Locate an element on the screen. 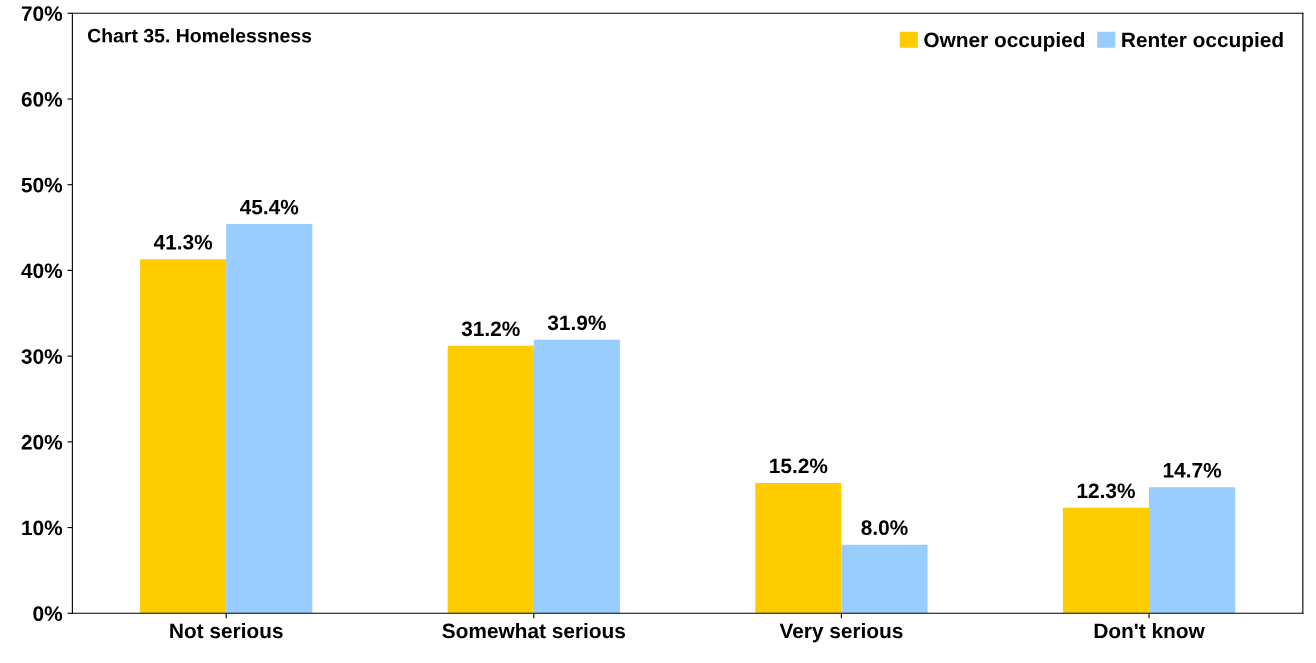 Image resolution: width=1316 pixels, height=663 pixels. legend-label: Renter occupied is located at coordinates (1202, 42).